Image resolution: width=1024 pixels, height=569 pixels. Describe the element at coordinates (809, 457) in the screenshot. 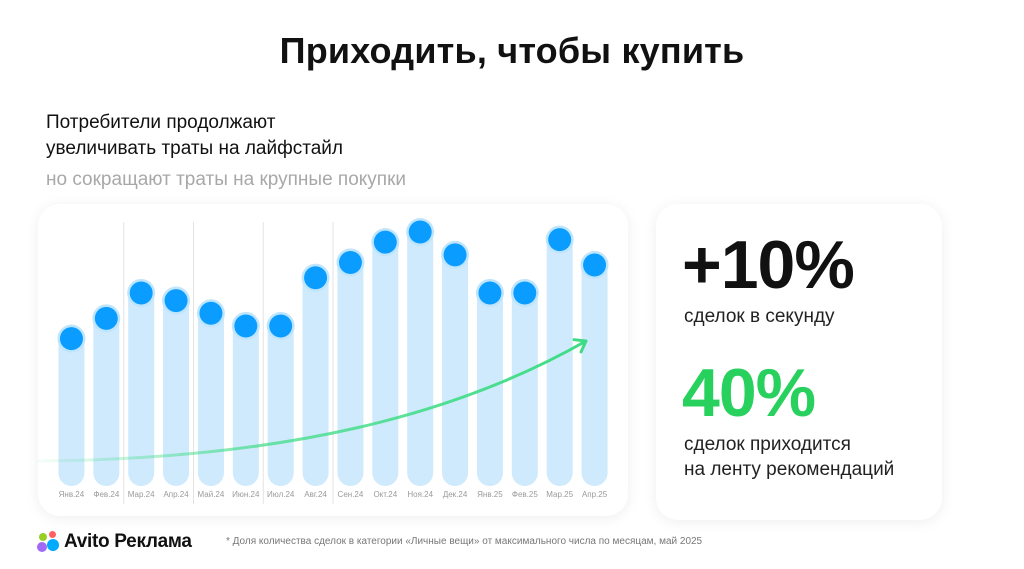

I see `feed-share-label: сделок приходится на ленту рекомендаций` at that location.